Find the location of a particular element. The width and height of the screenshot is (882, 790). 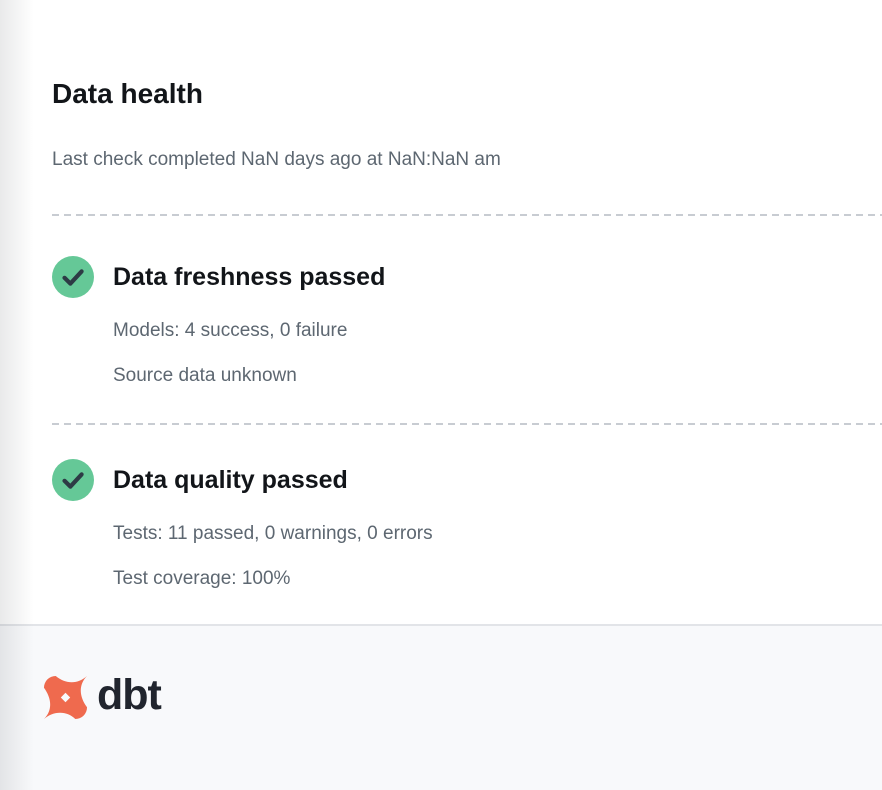

dbt-logo: dbt is located at coordinates (102, 695).